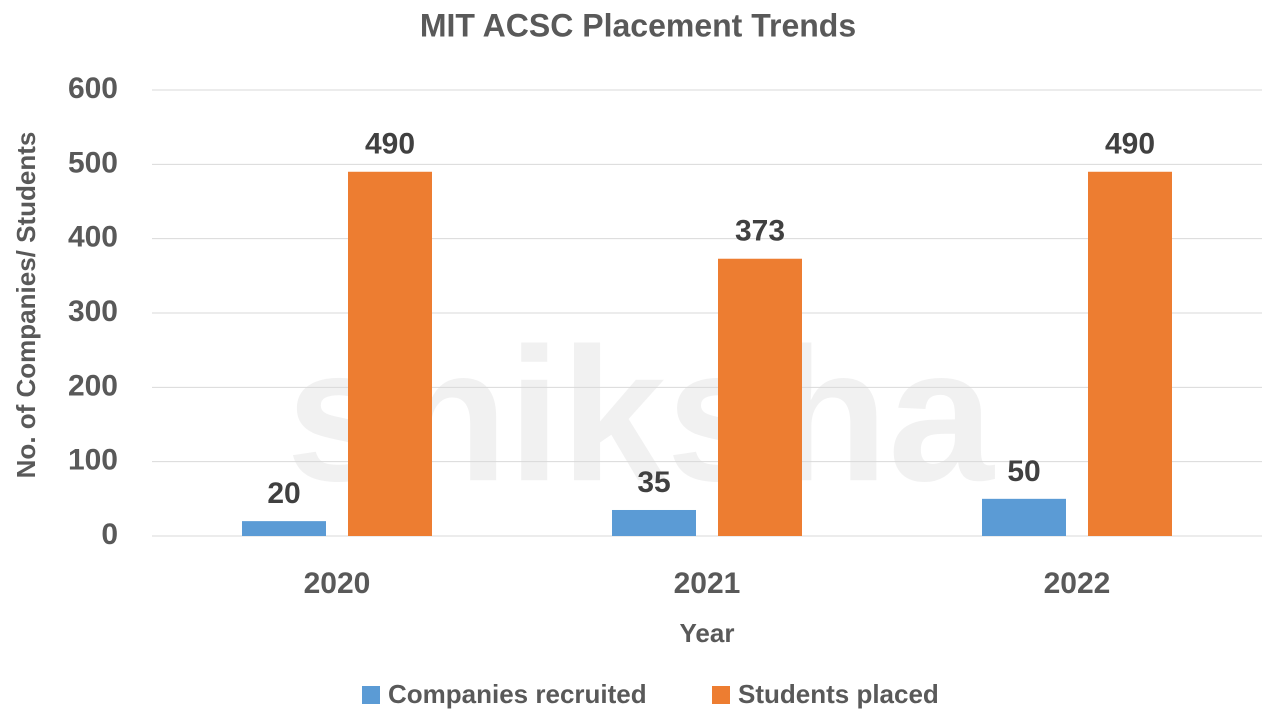 This screenshot has height=720, width=1280. What do you see at coordinates (1077, 583) in the screenshot?
I see `x-tick-label: 2022` at bounding box center [1077, 583].